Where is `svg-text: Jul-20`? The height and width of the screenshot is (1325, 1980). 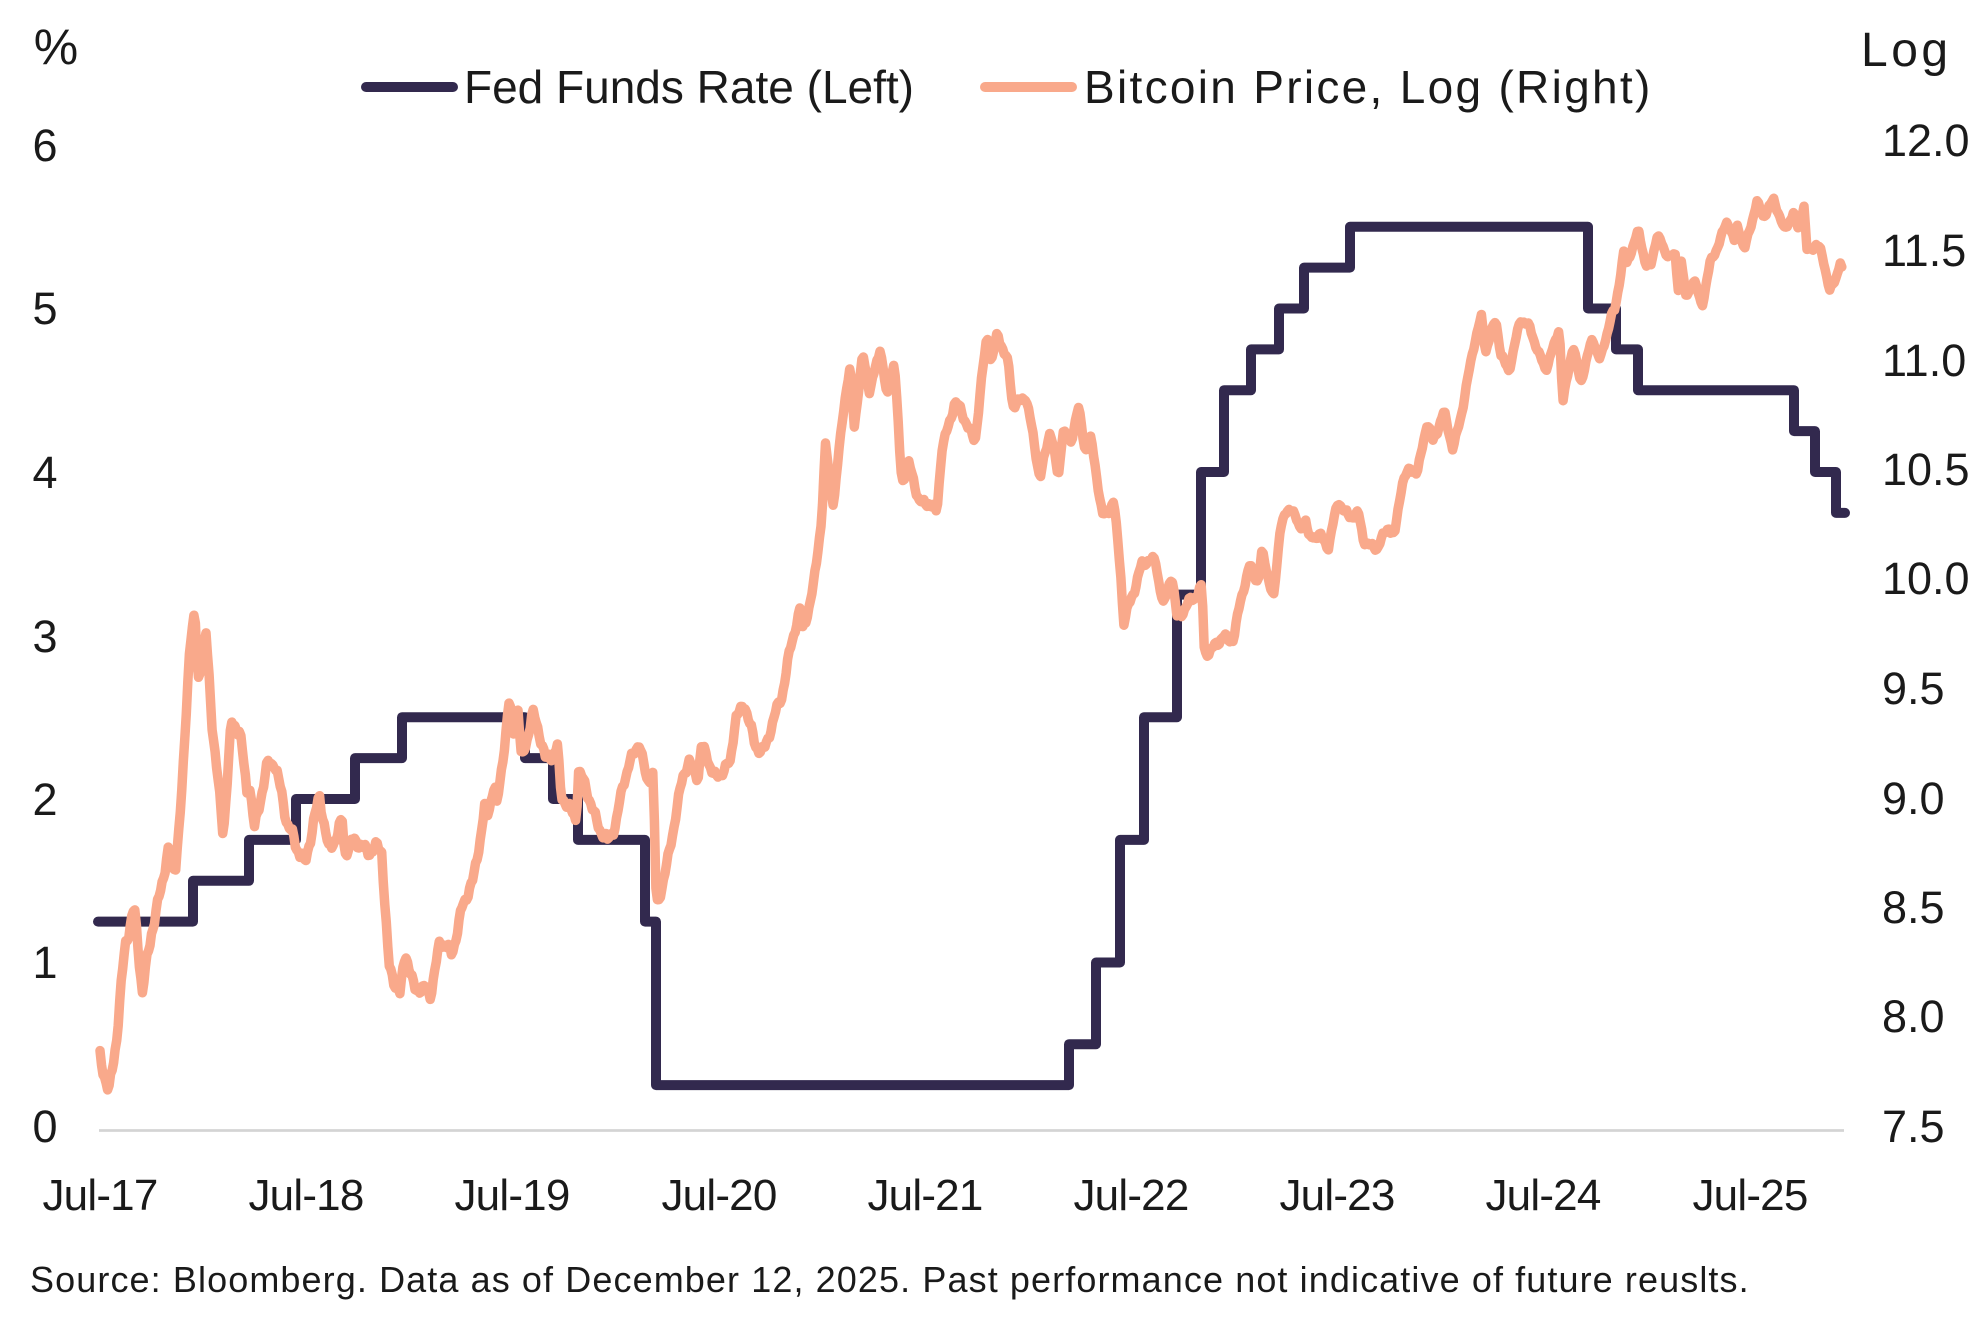
svg-text: Jul-20 is located at coordinates (718, 1195).